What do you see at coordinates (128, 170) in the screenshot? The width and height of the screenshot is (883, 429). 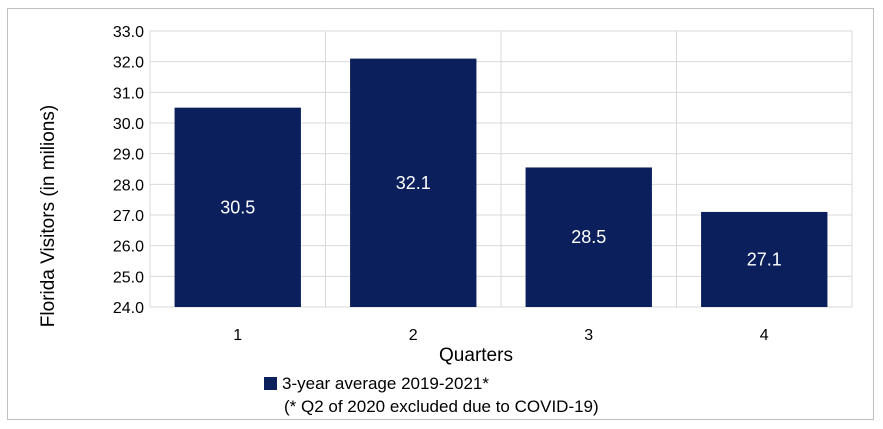 I see `y-axis-ticks: 24.0 25.0 26.0 27.0 28.0 29.0 30.0 31.0 32.0 33.0` at bounding box center [128, 170].